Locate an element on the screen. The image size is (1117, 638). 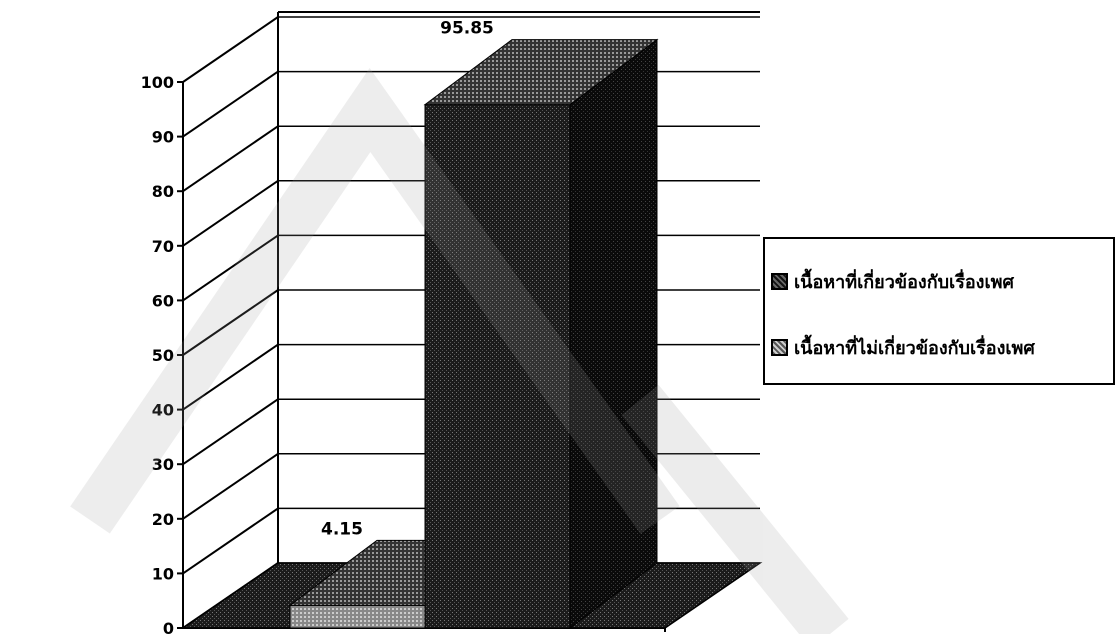
y-tick-label-8: 80 is located at coordinates (163, 191).